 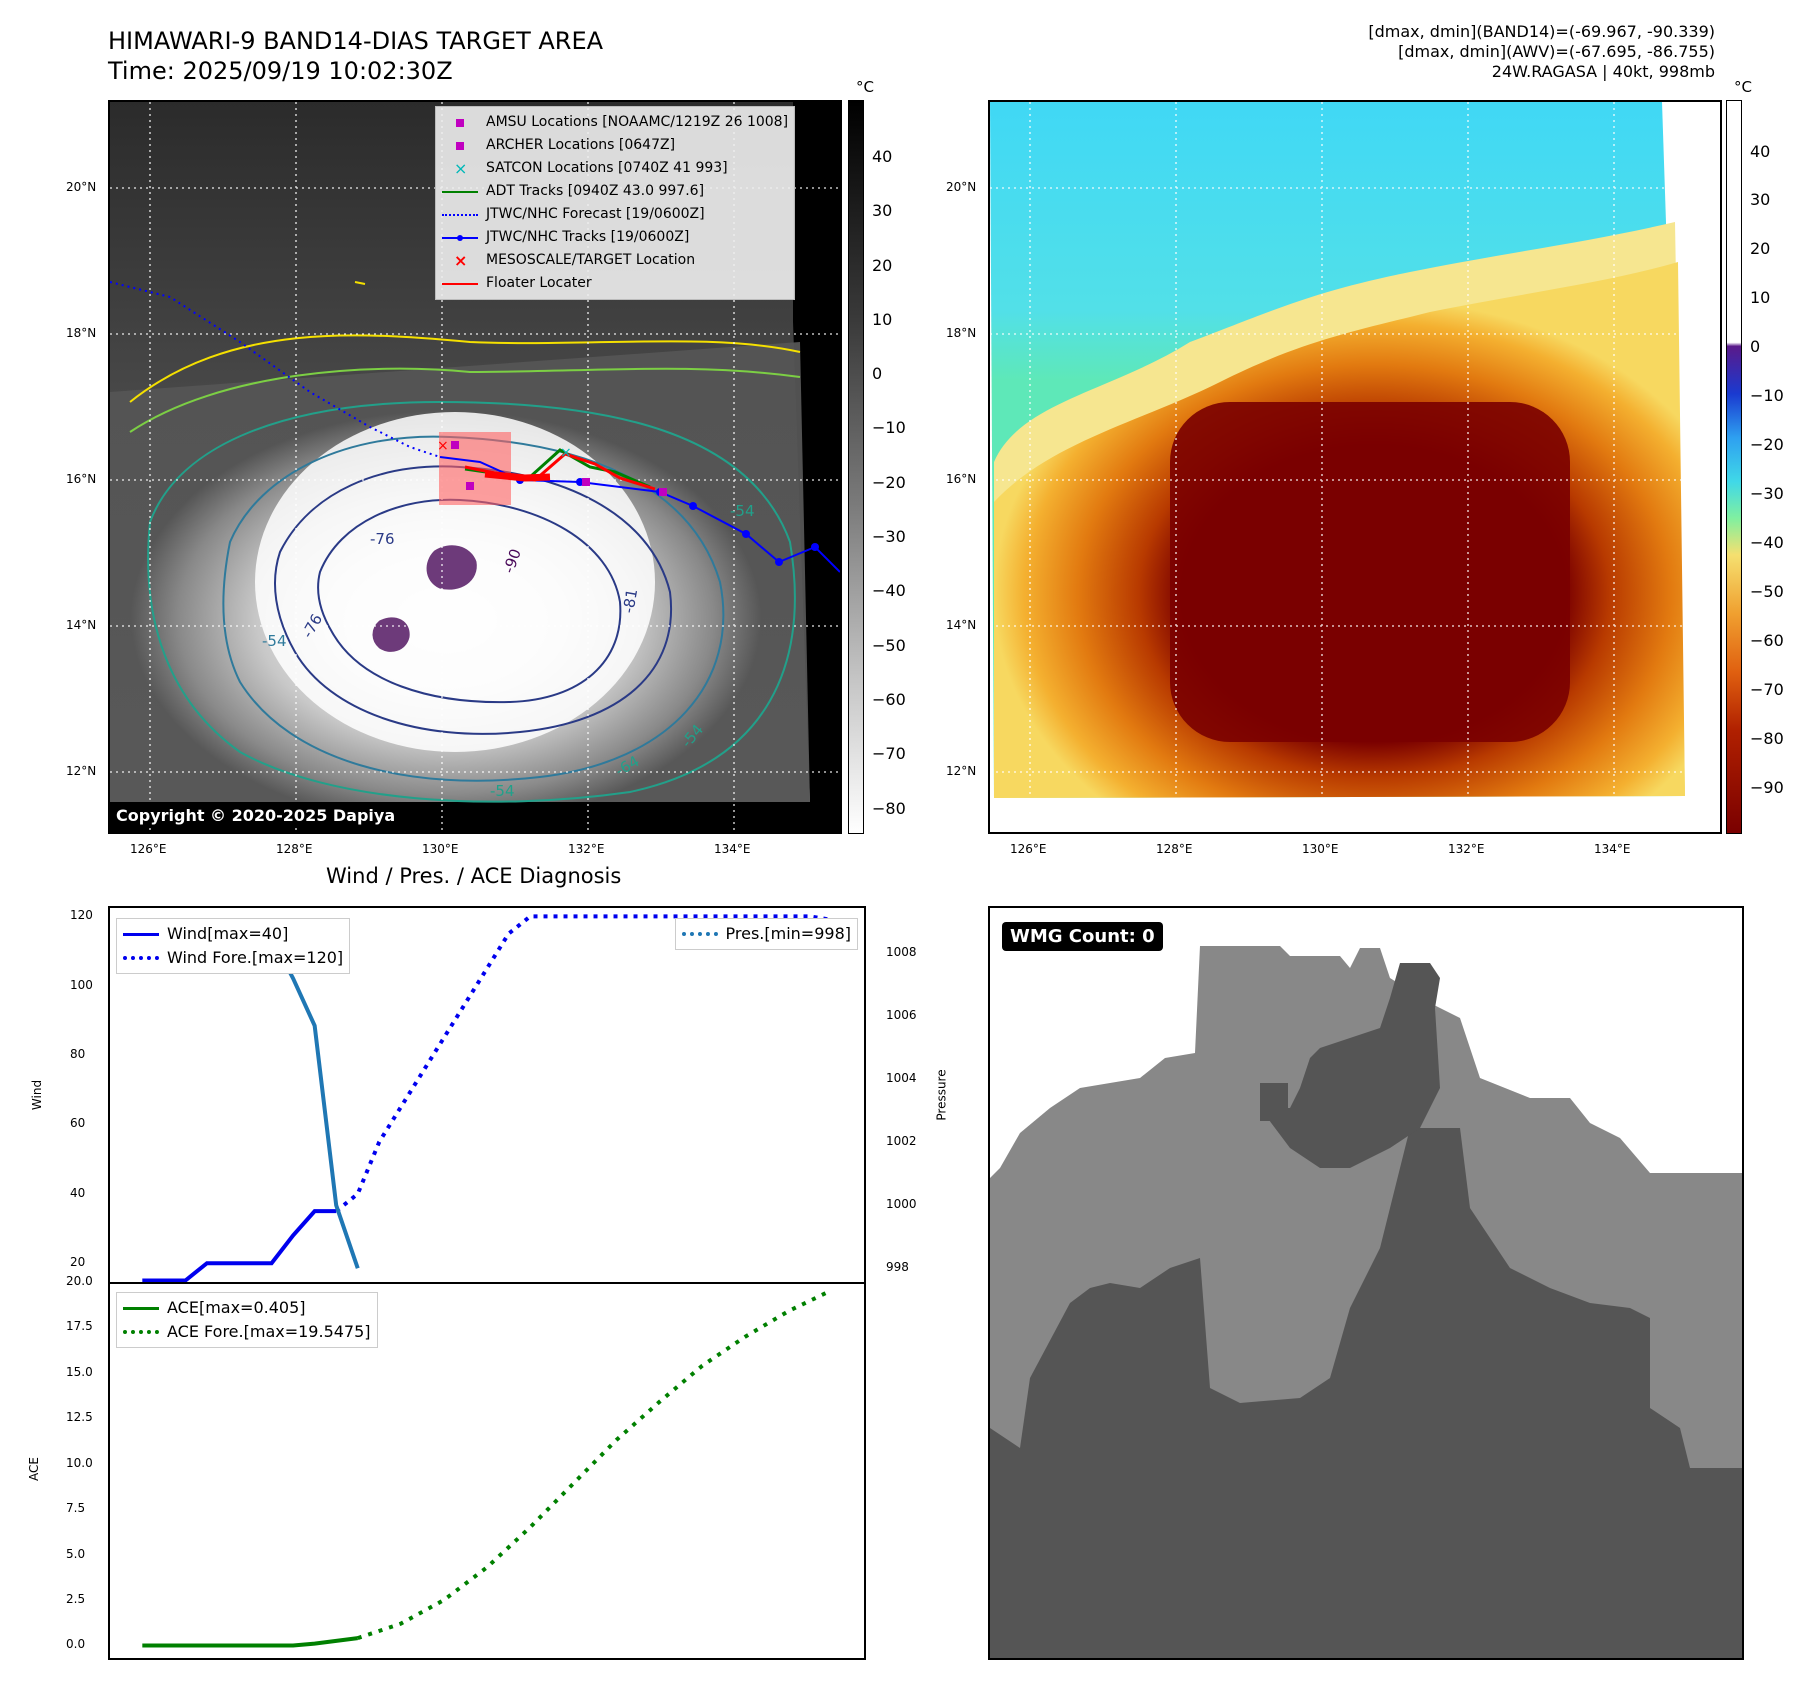 I want to click on ace-tick: 10.0, so click(x=79, y=1462).